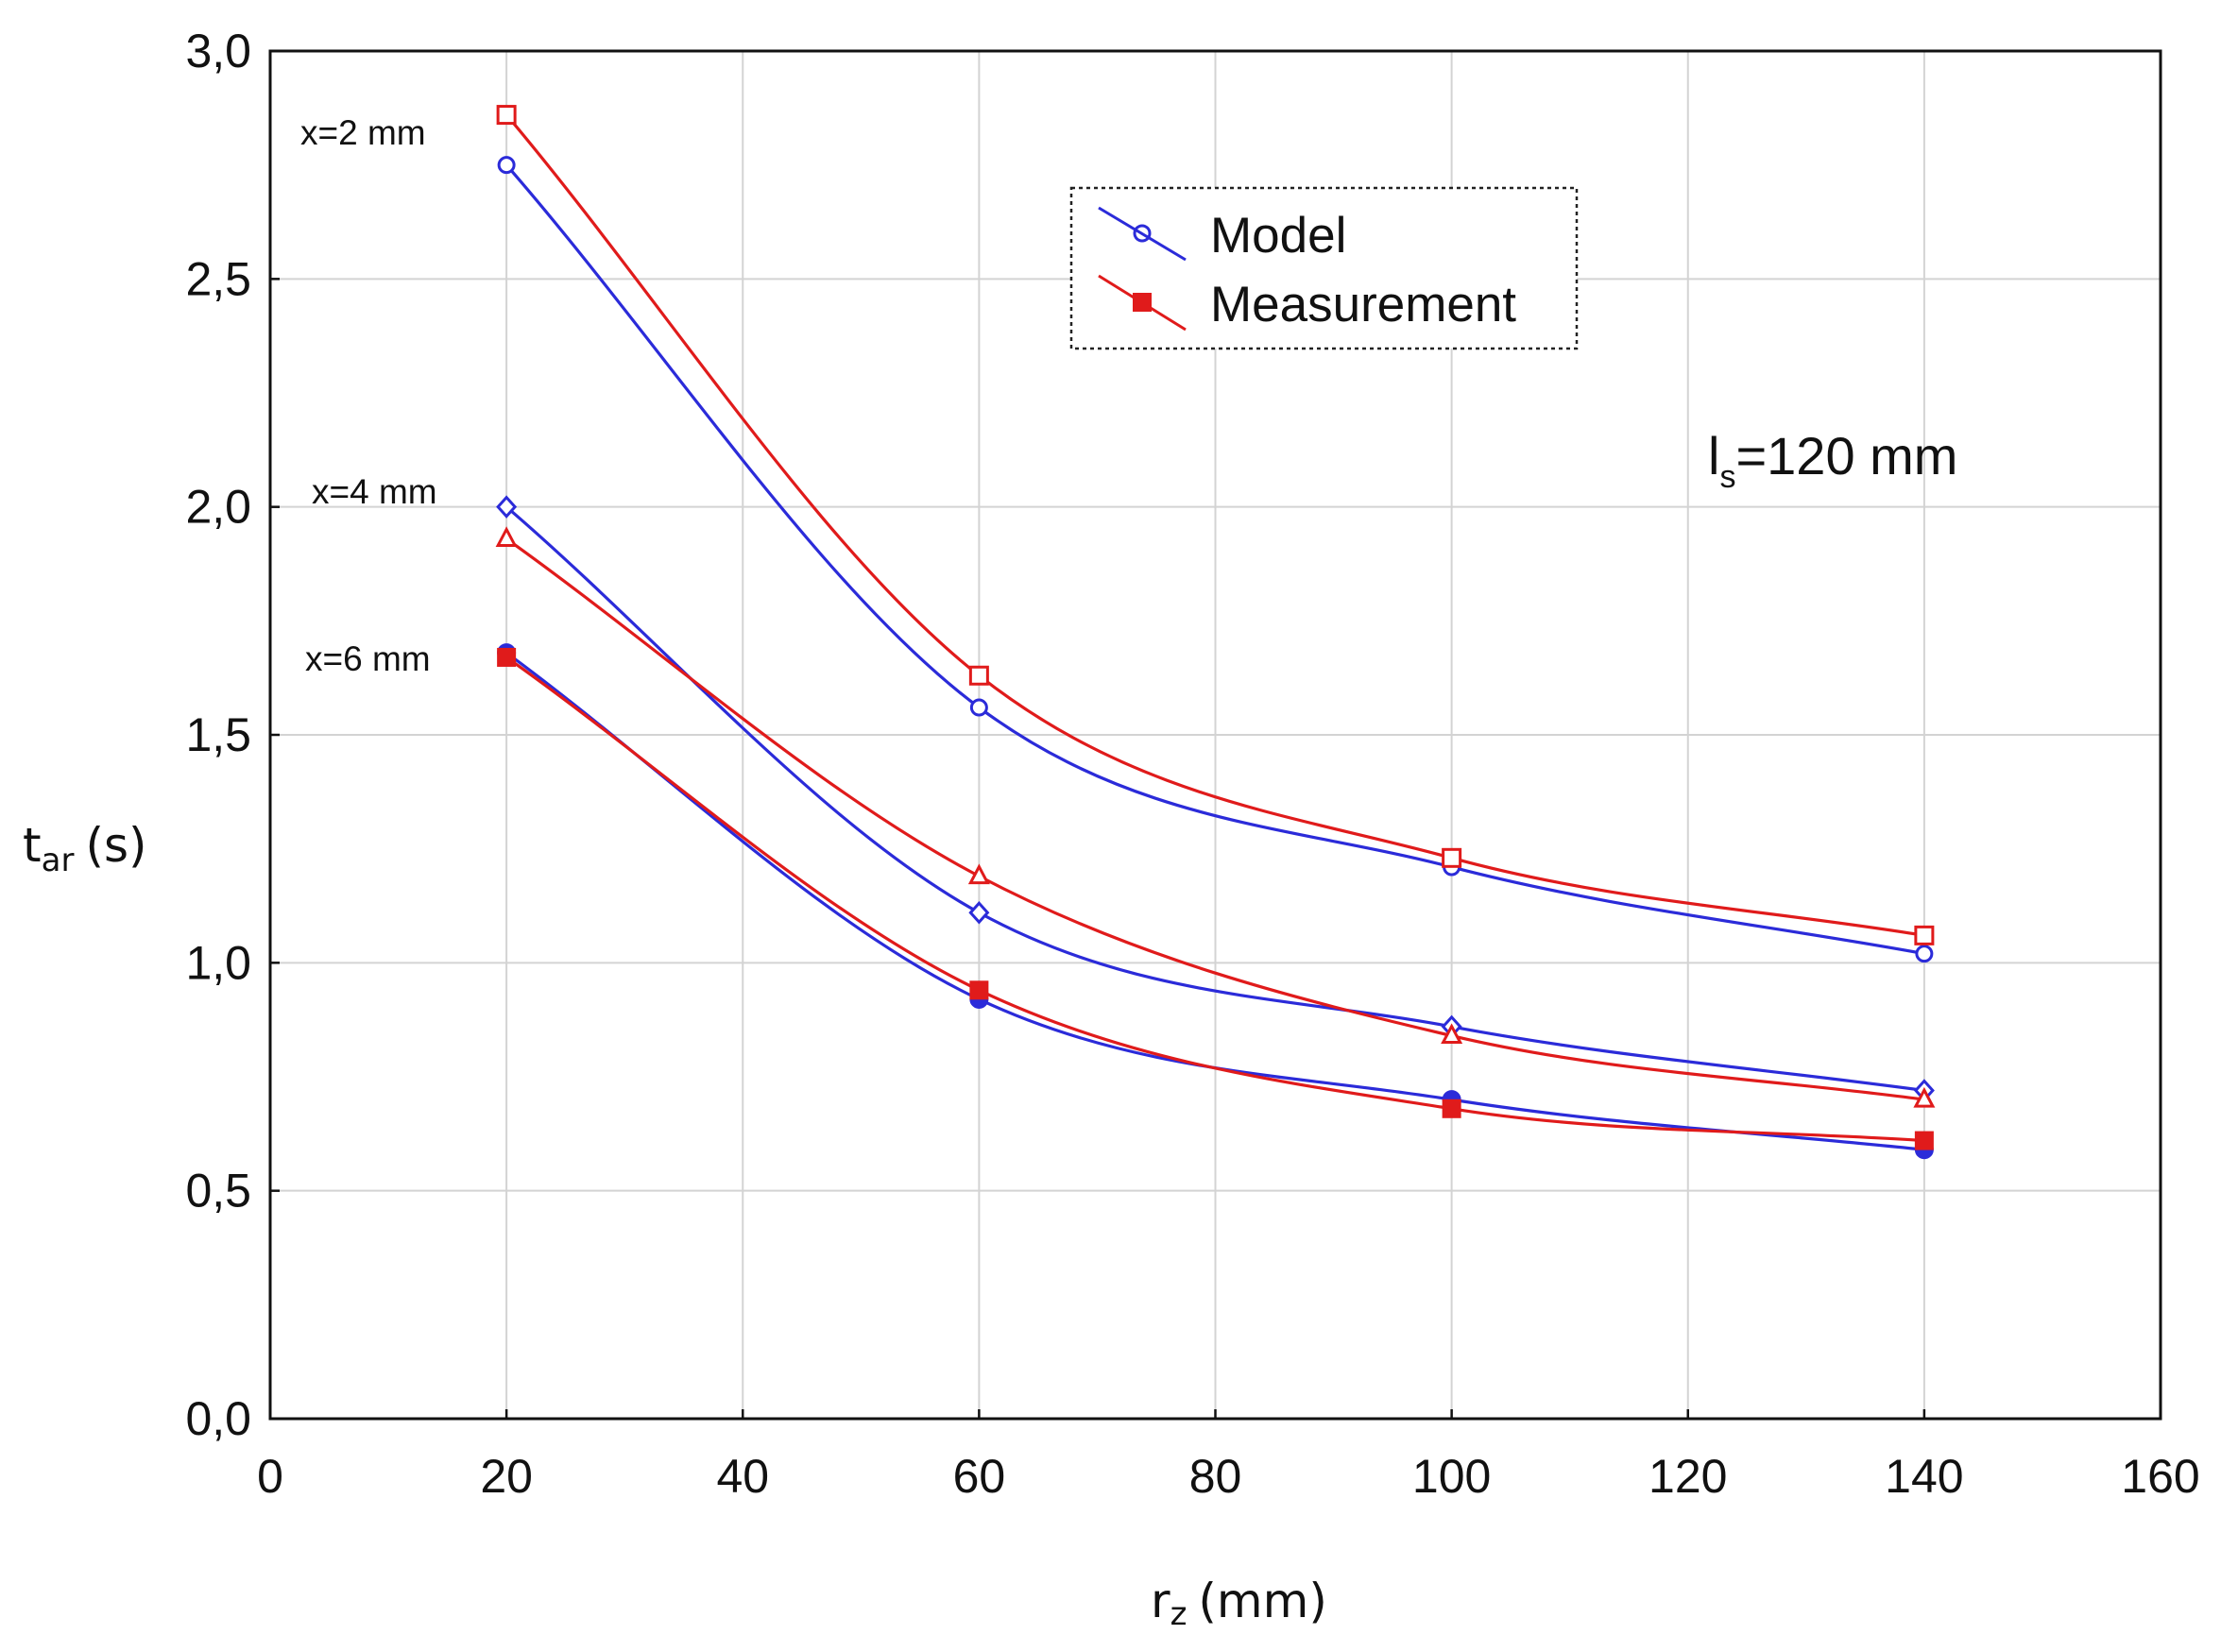 Image resolution: width=2221 pixels, height=1652 pixels. I want to click on legend: Model Measurement, so click(1324, 268).